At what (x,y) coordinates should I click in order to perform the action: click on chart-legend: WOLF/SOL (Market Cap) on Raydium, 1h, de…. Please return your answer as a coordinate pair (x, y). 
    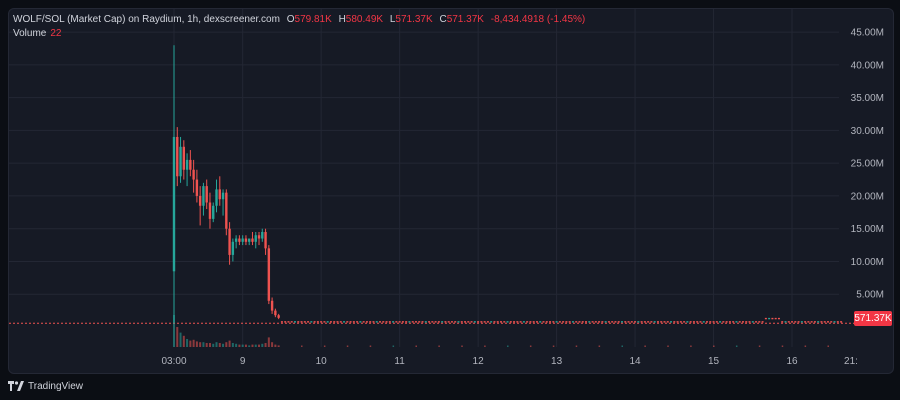
    Looking at the image, I should click on (299, 27).